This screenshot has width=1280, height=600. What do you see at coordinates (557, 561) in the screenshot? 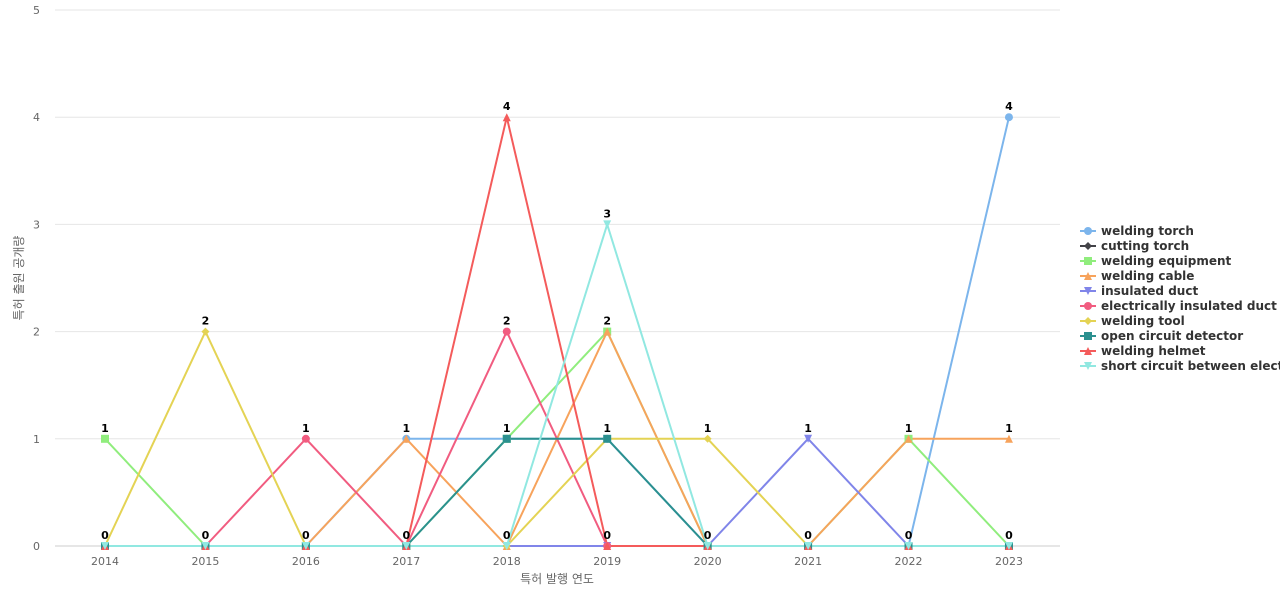
I see `x-axis-ticks: 2014 2015 2016 2017 2018 2019 2020 2021 2022 2023` at bounding box center [557, 561].